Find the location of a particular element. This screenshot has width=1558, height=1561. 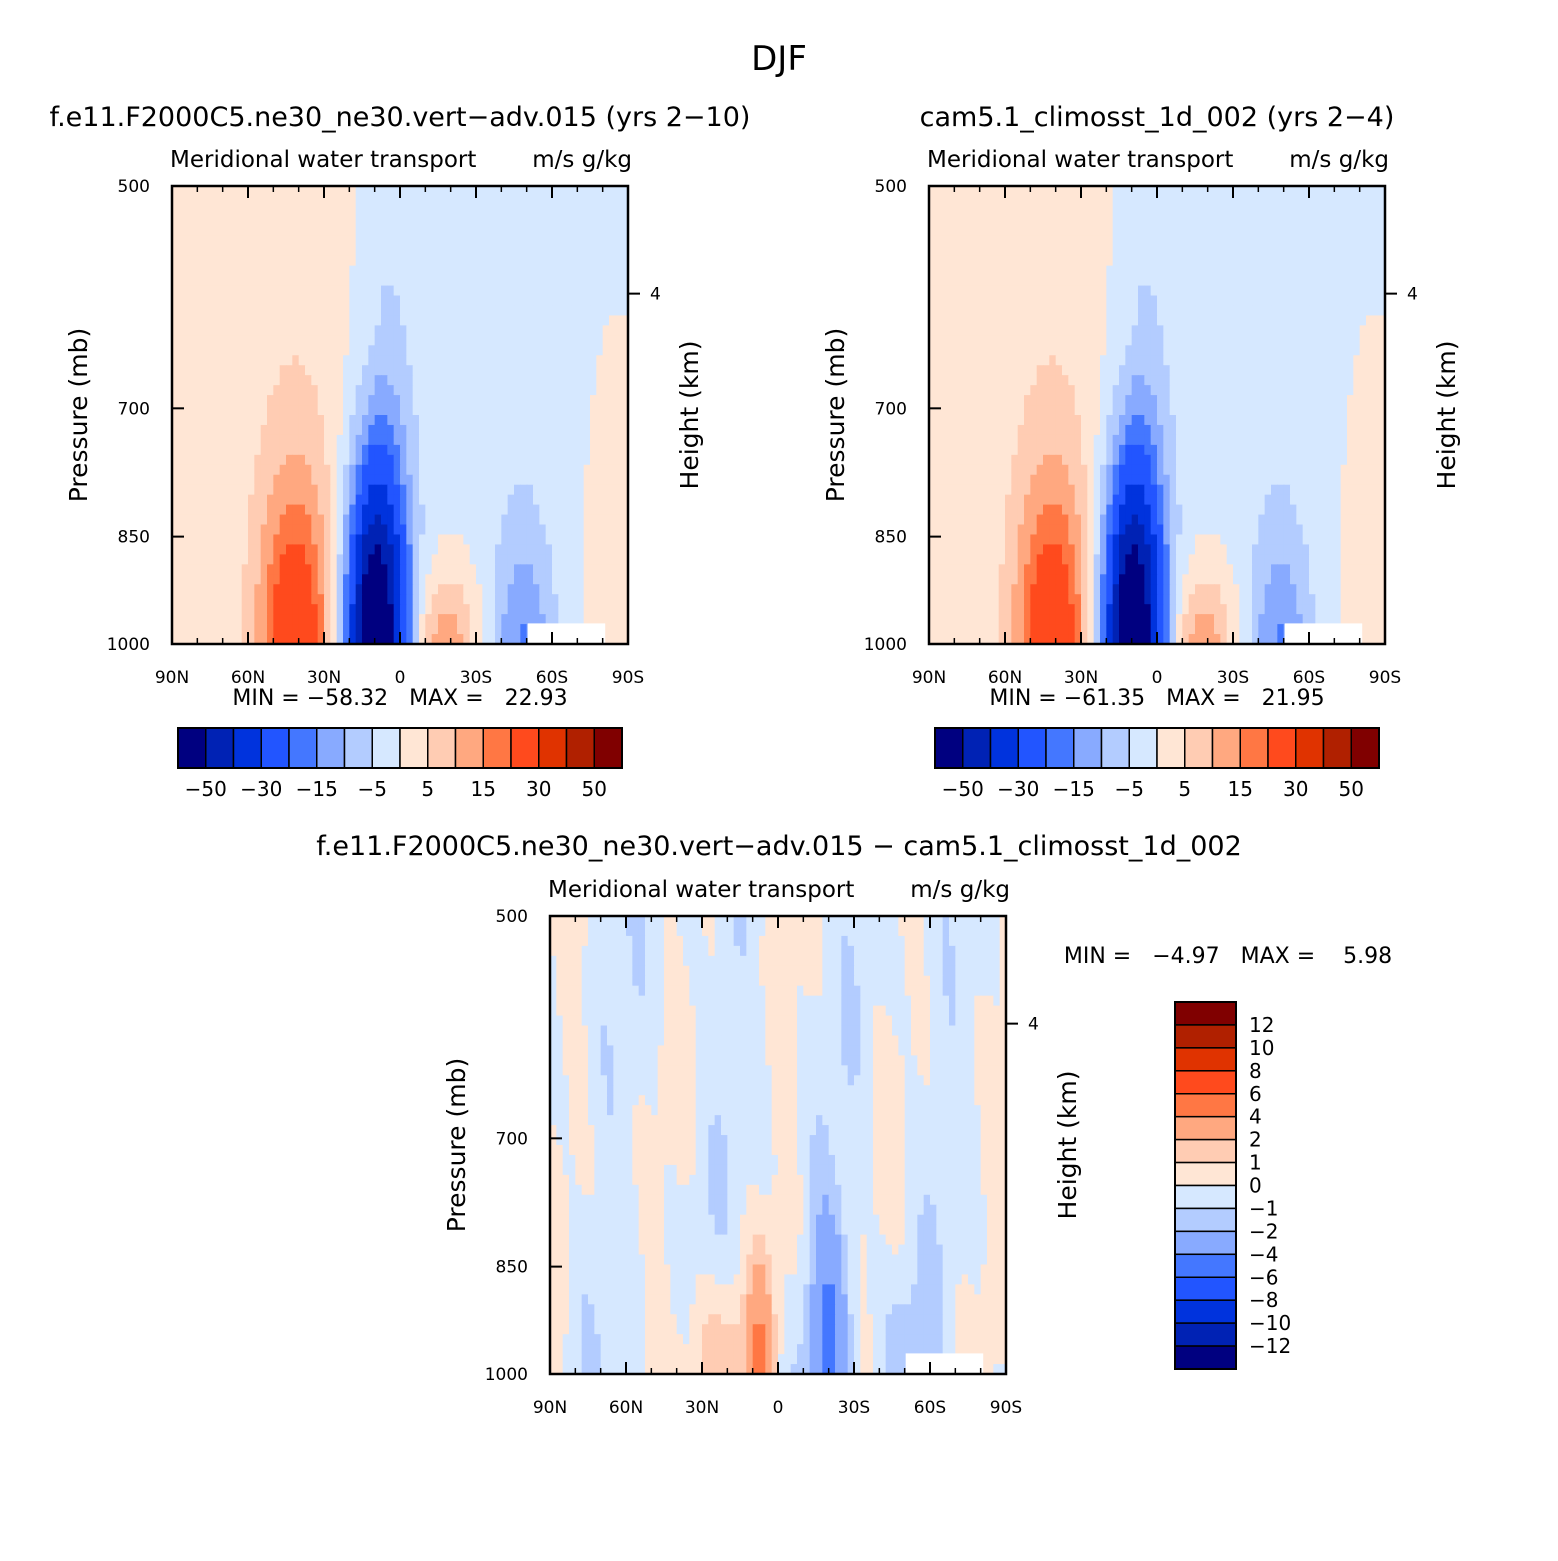

colorbar-box is located at coordinates (497, 748).